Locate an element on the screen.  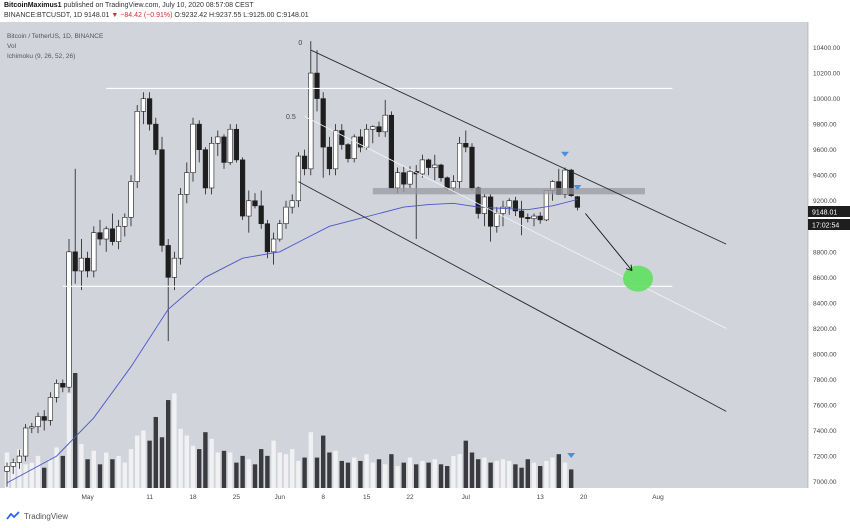
tradingview-logo: TradingView is located at coordinates (37, 516).